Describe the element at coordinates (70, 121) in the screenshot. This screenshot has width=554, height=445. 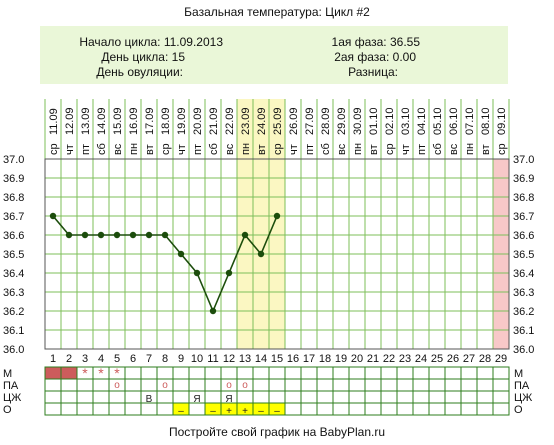
I see `date-value: 12.09` at that location.